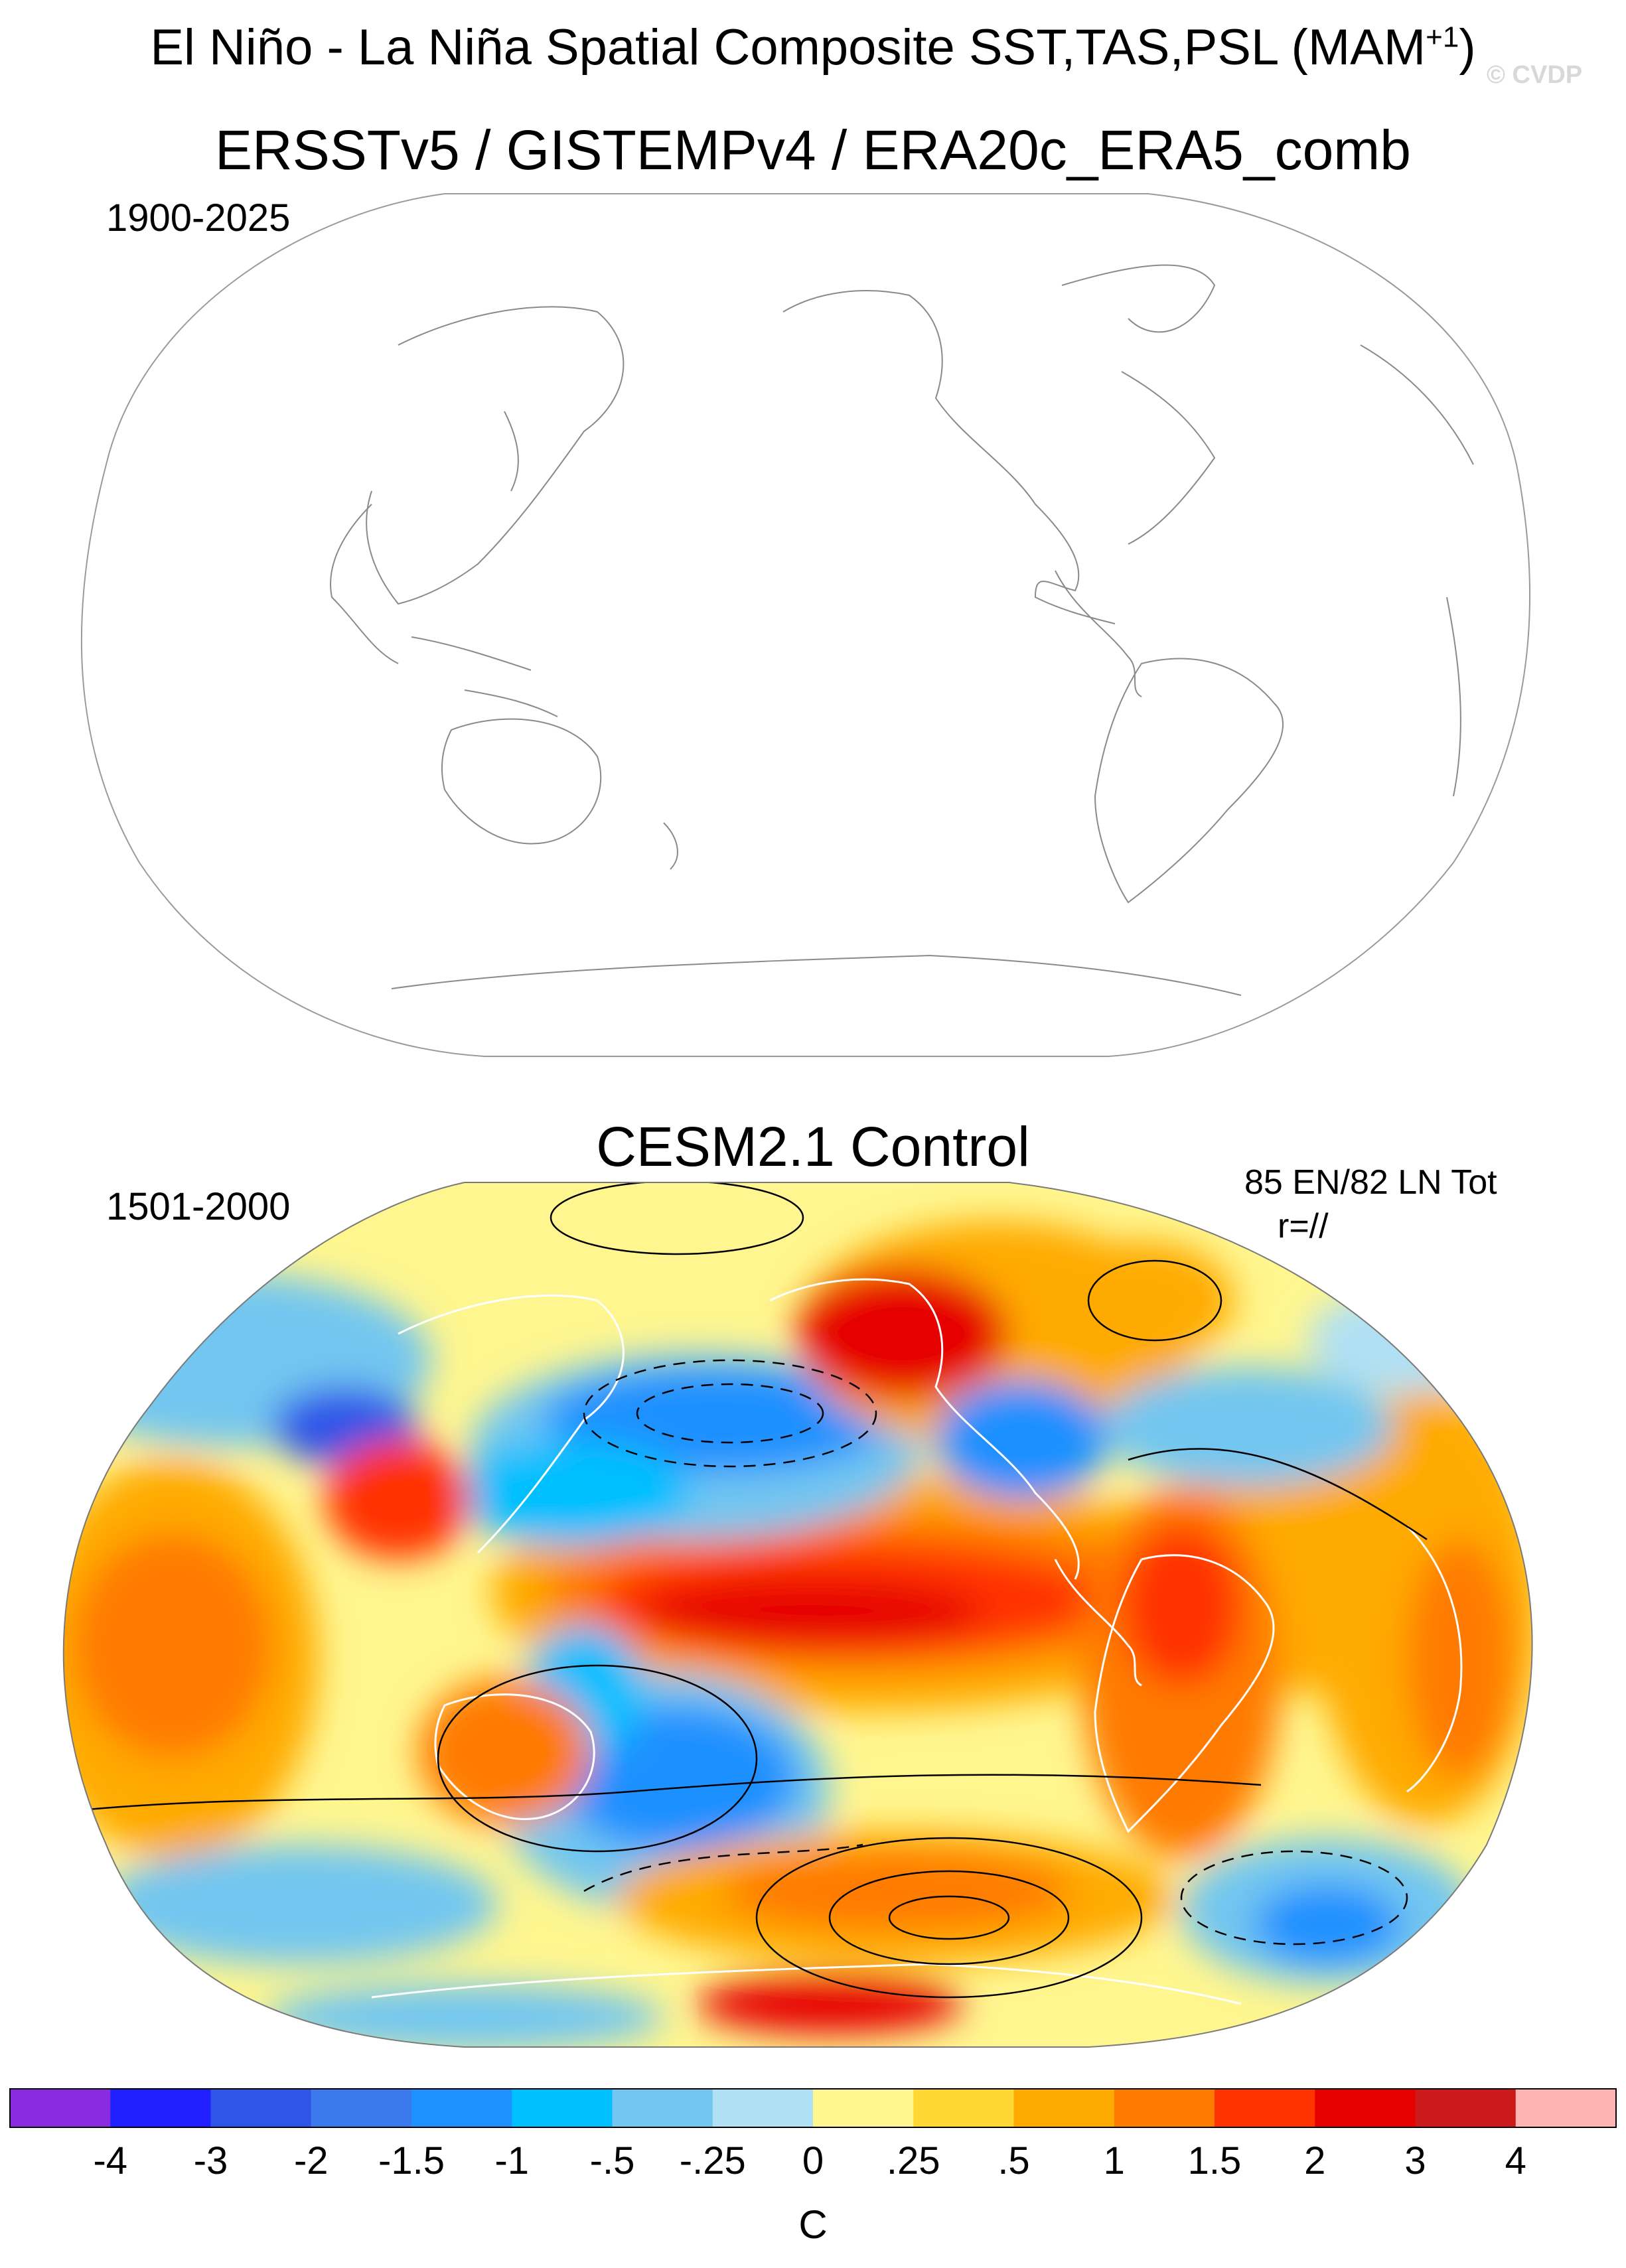  What do you see at coordinates (495, 456) in the screenshot?
I see `coast-asia` at bounding box center [495, 456].